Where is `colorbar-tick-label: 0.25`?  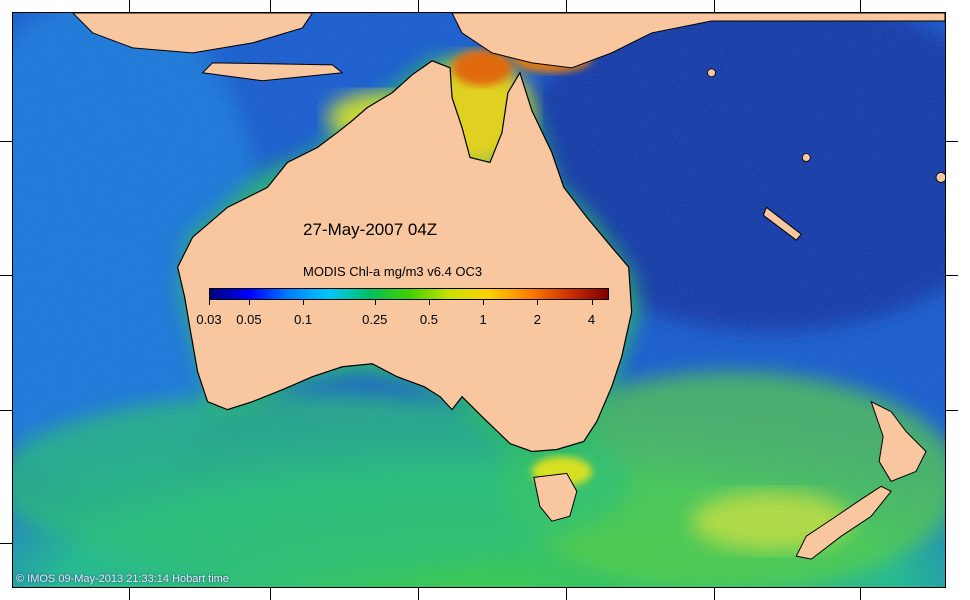 colorbar-tick-label: 0.25 is located at coordinates (375, 319).